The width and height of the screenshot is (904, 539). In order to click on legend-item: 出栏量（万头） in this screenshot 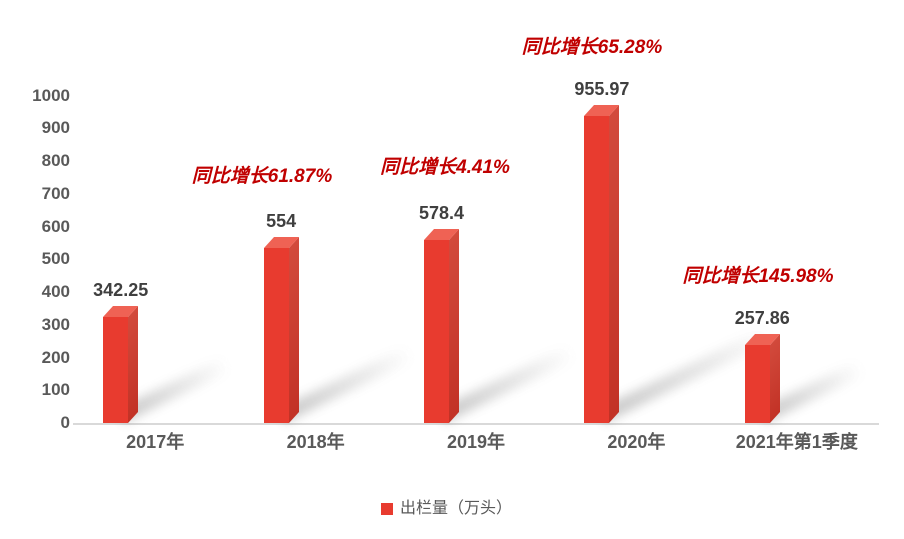, I will do `click(446, 509)`.